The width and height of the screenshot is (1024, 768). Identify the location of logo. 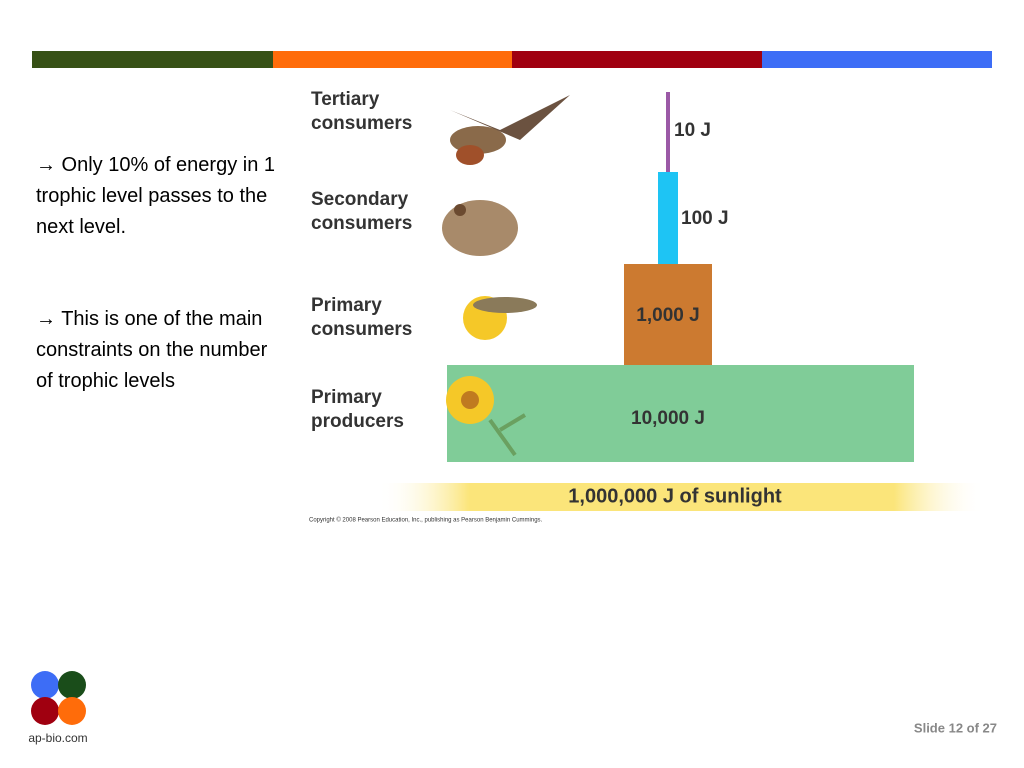
(58, 698).